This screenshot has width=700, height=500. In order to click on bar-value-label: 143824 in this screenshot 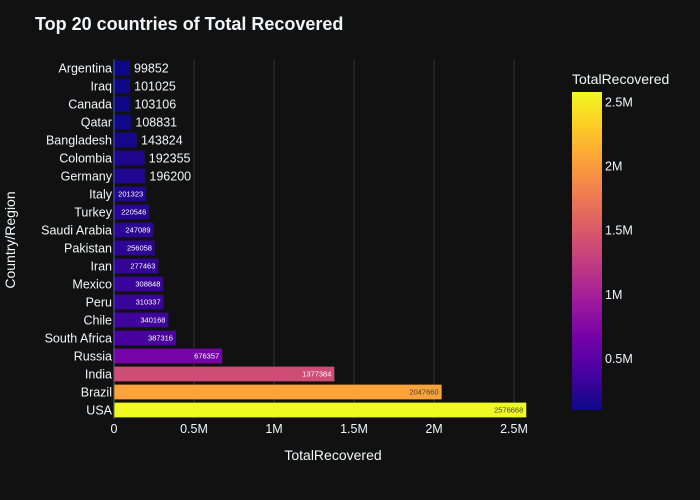, I will do `click(162, 141)`.